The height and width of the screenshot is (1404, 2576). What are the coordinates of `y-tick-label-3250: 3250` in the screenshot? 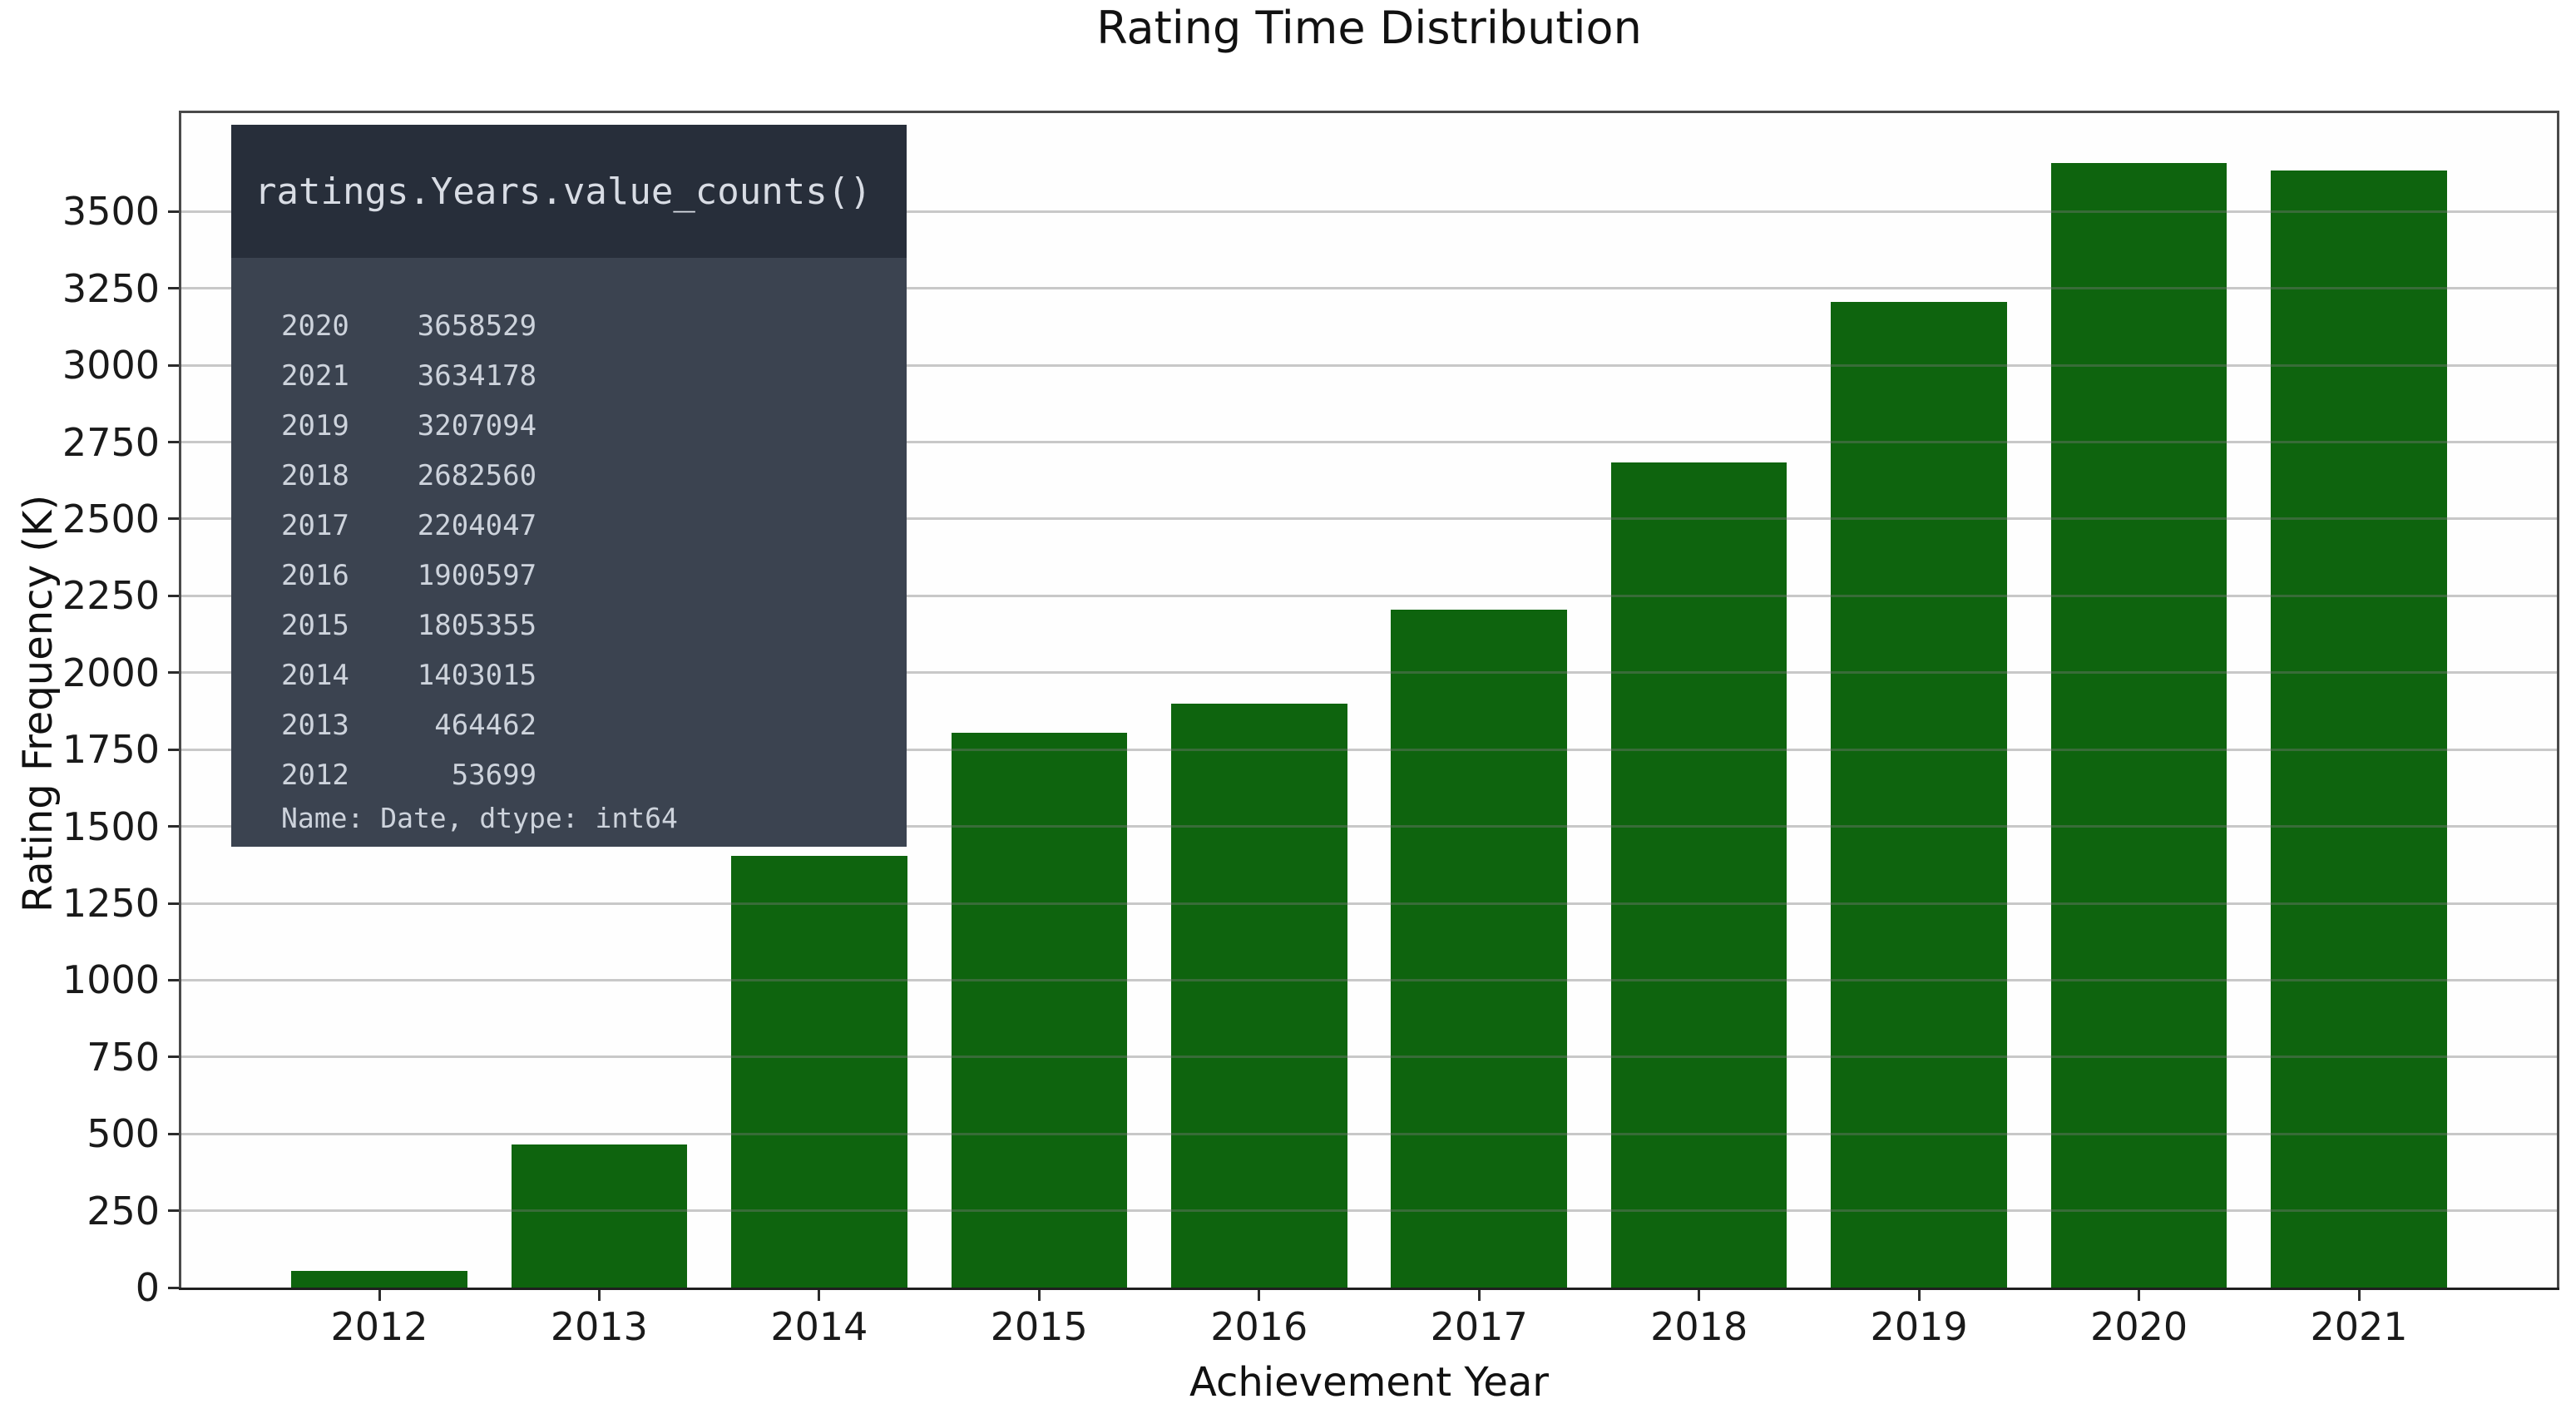 It's located at (111, 288).